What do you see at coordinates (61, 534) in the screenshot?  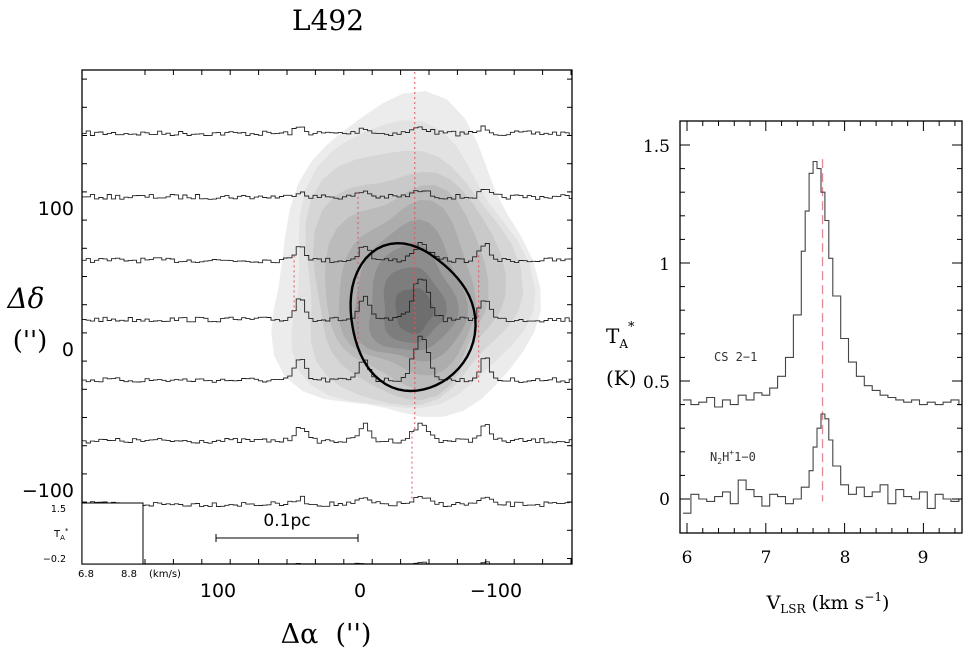 I see `inset-ta-label: TA*` at bounding box center [61, 534].